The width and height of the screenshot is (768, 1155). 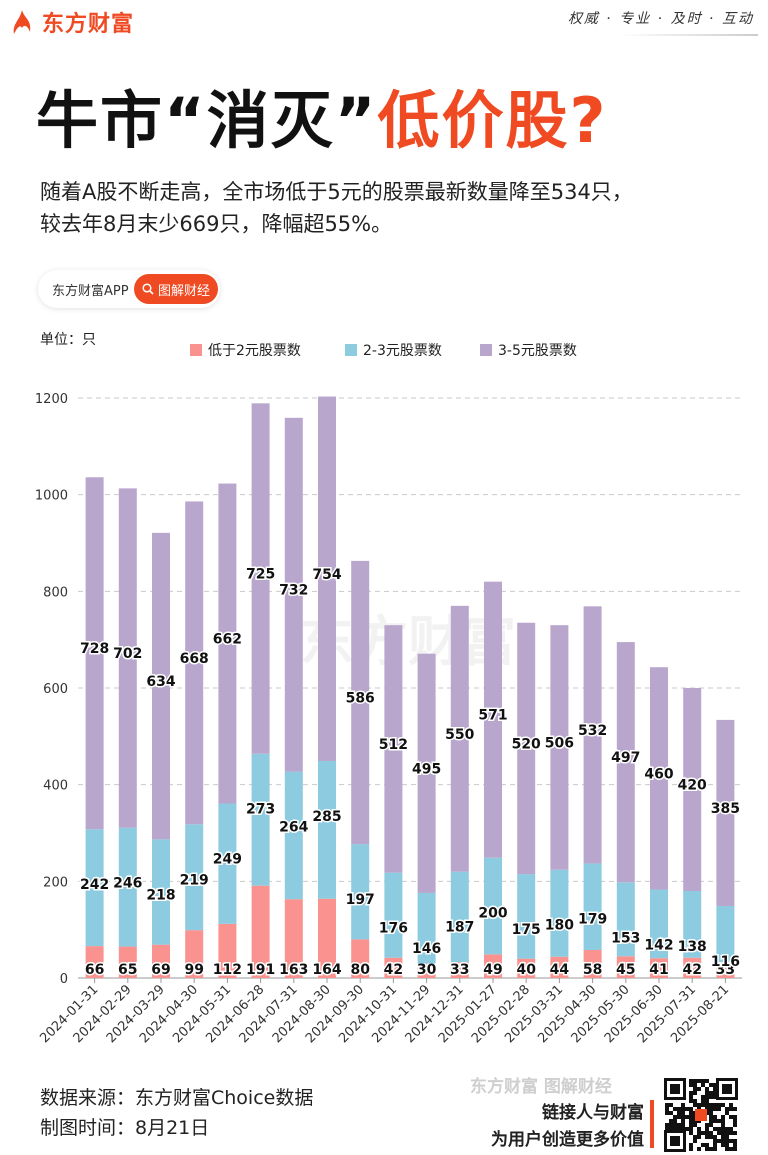 I want to click on data-label: 634, so click(x=160, y=682).